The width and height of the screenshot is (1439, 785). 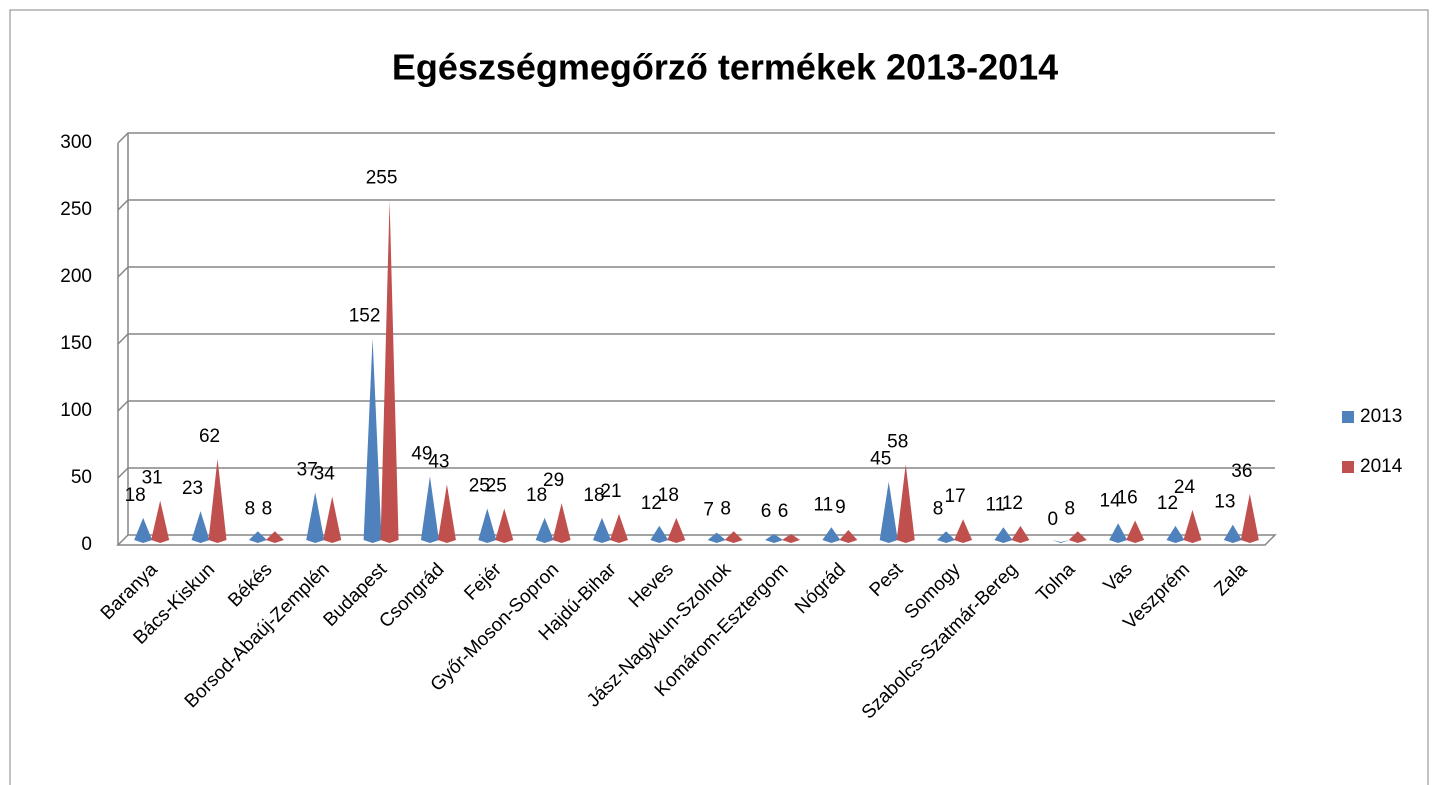 I want to click on data-label: 34, so click(x=325, y=473).